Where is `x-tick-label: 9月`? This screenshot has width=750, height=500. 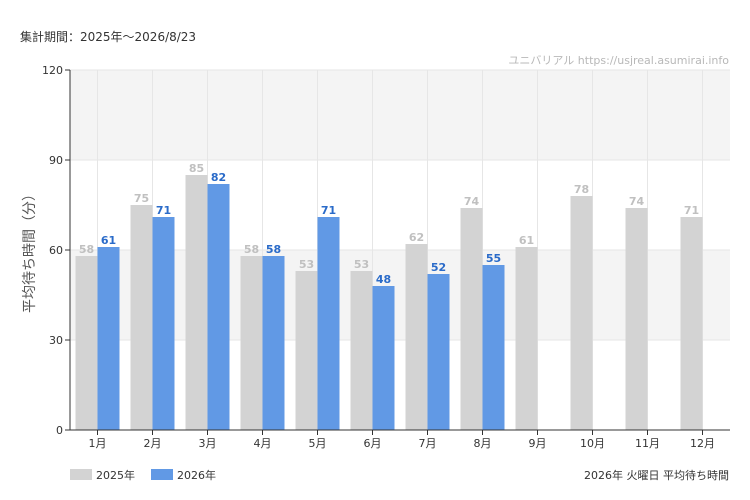 x-tick-label: 9月 is located at coordinates (538, 443).